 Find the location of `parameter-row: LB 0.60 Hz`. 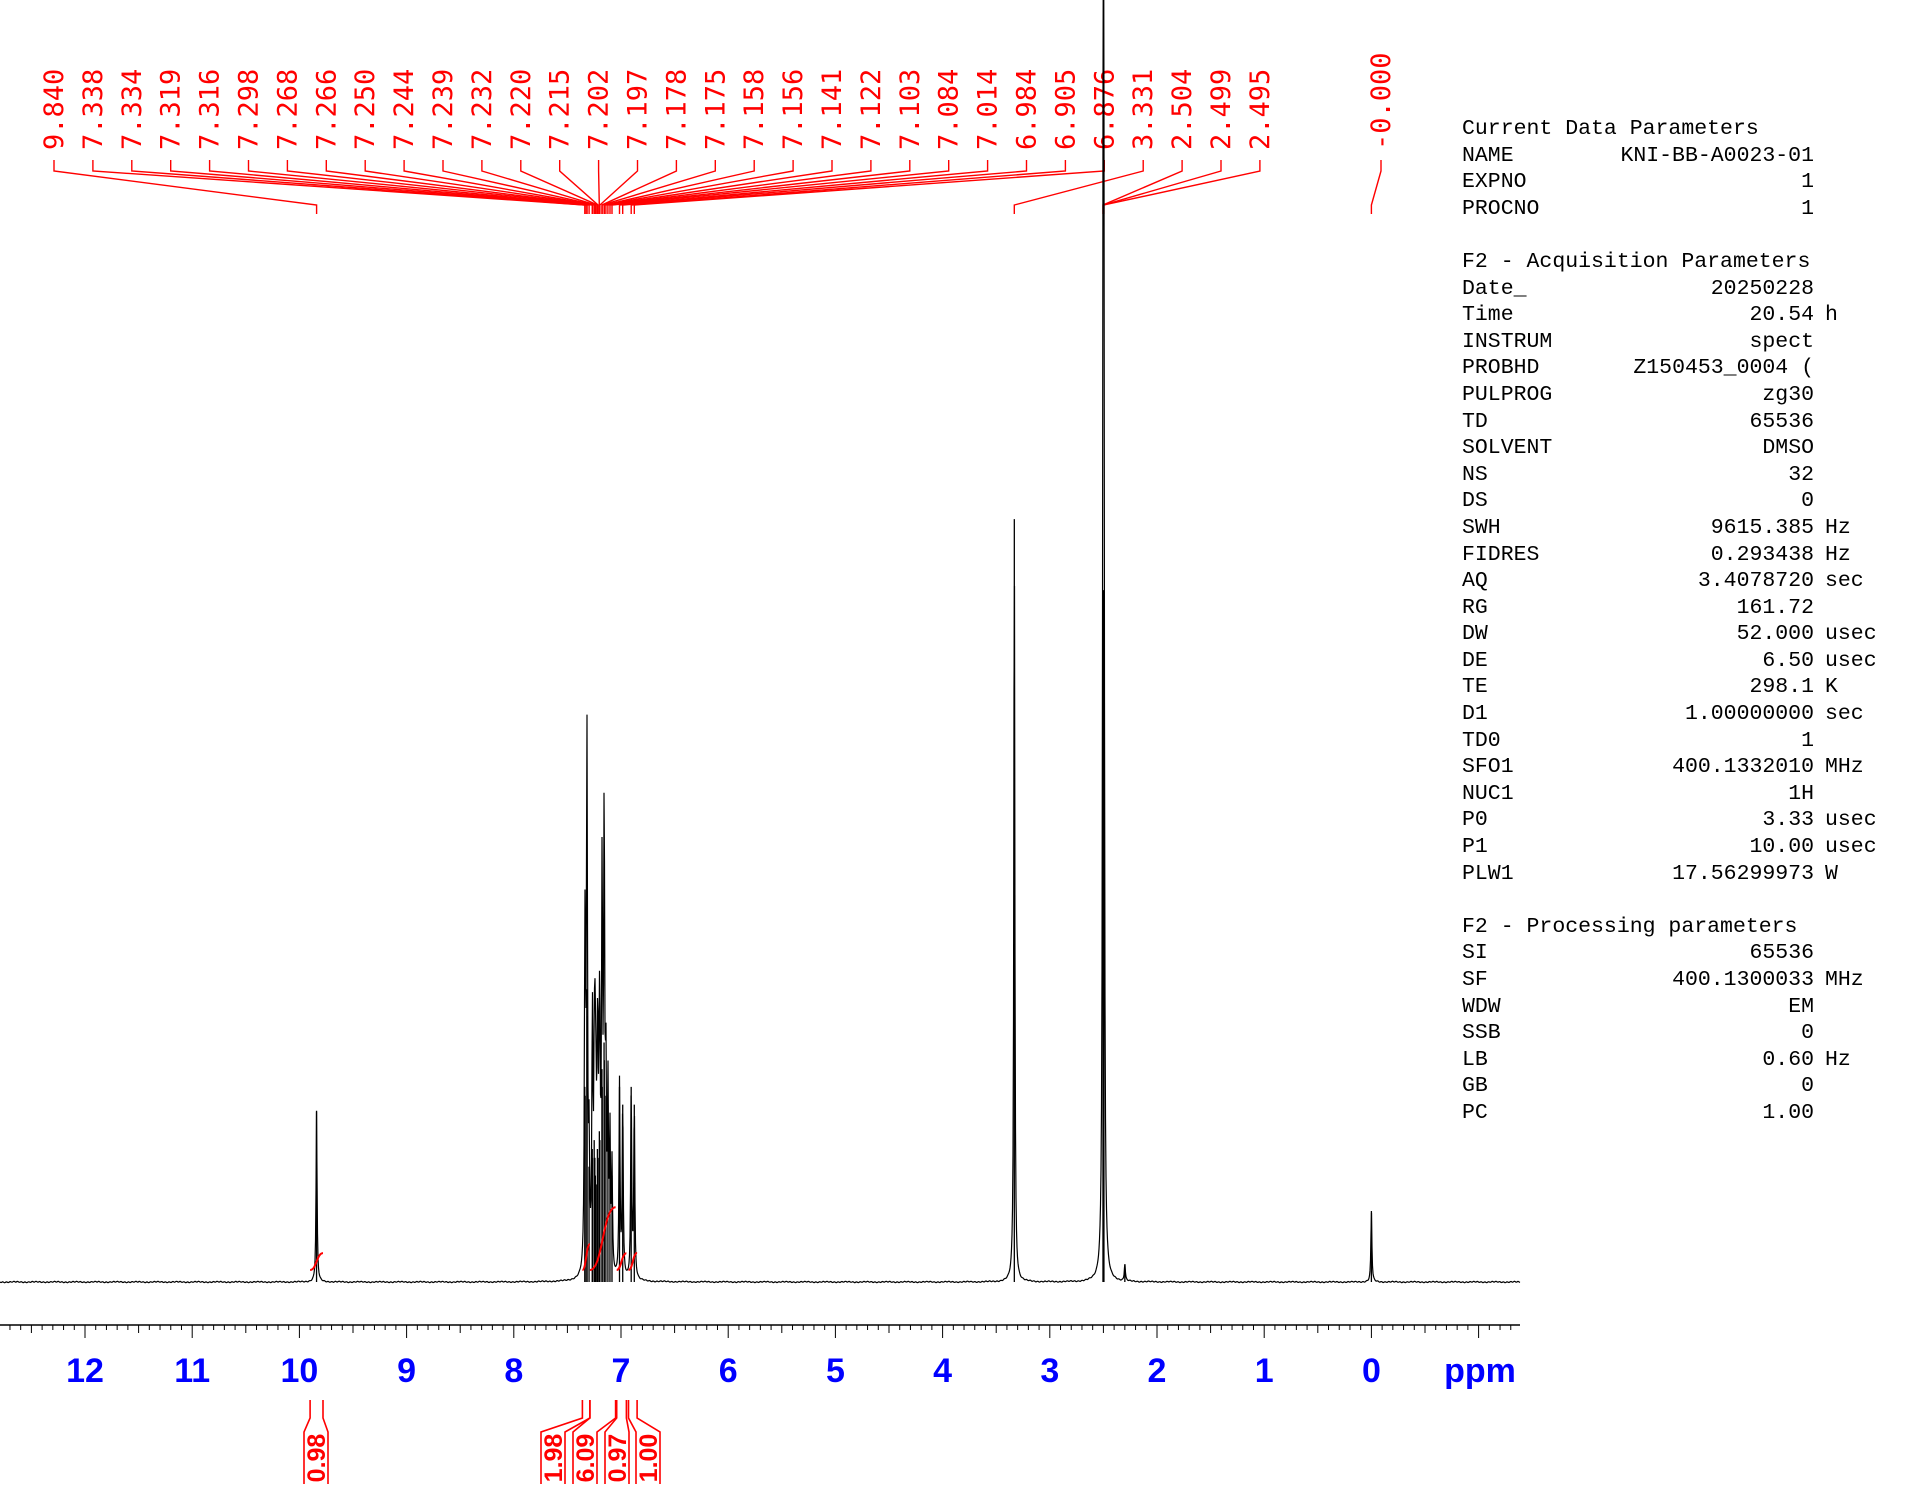

parameter-row: LB 0.60 Hz is located at coordinates (1678, 1060).